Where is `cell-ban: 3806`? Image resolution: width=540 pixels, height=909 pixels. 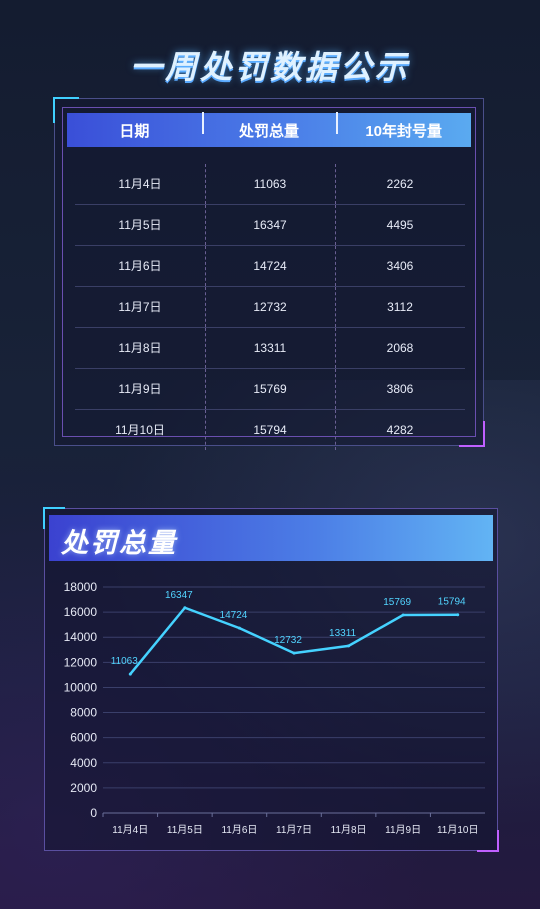
cell-ban: 3806 is located at coordinates (400, 389).